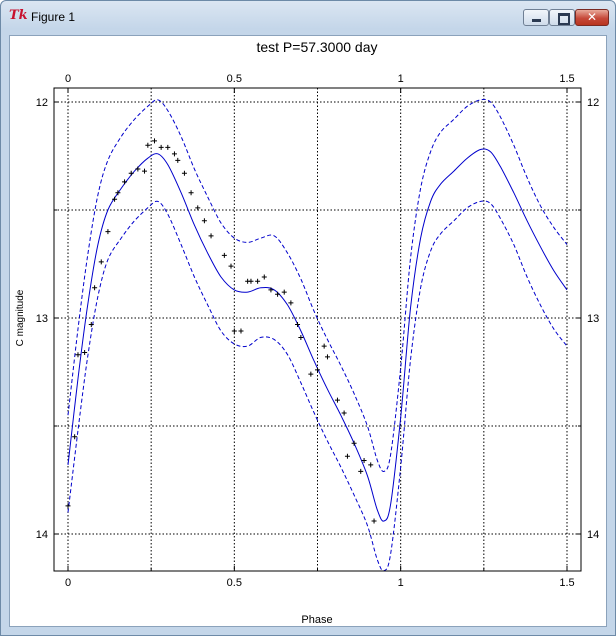  I want to click on close-button: ✕, so click(592, 17).